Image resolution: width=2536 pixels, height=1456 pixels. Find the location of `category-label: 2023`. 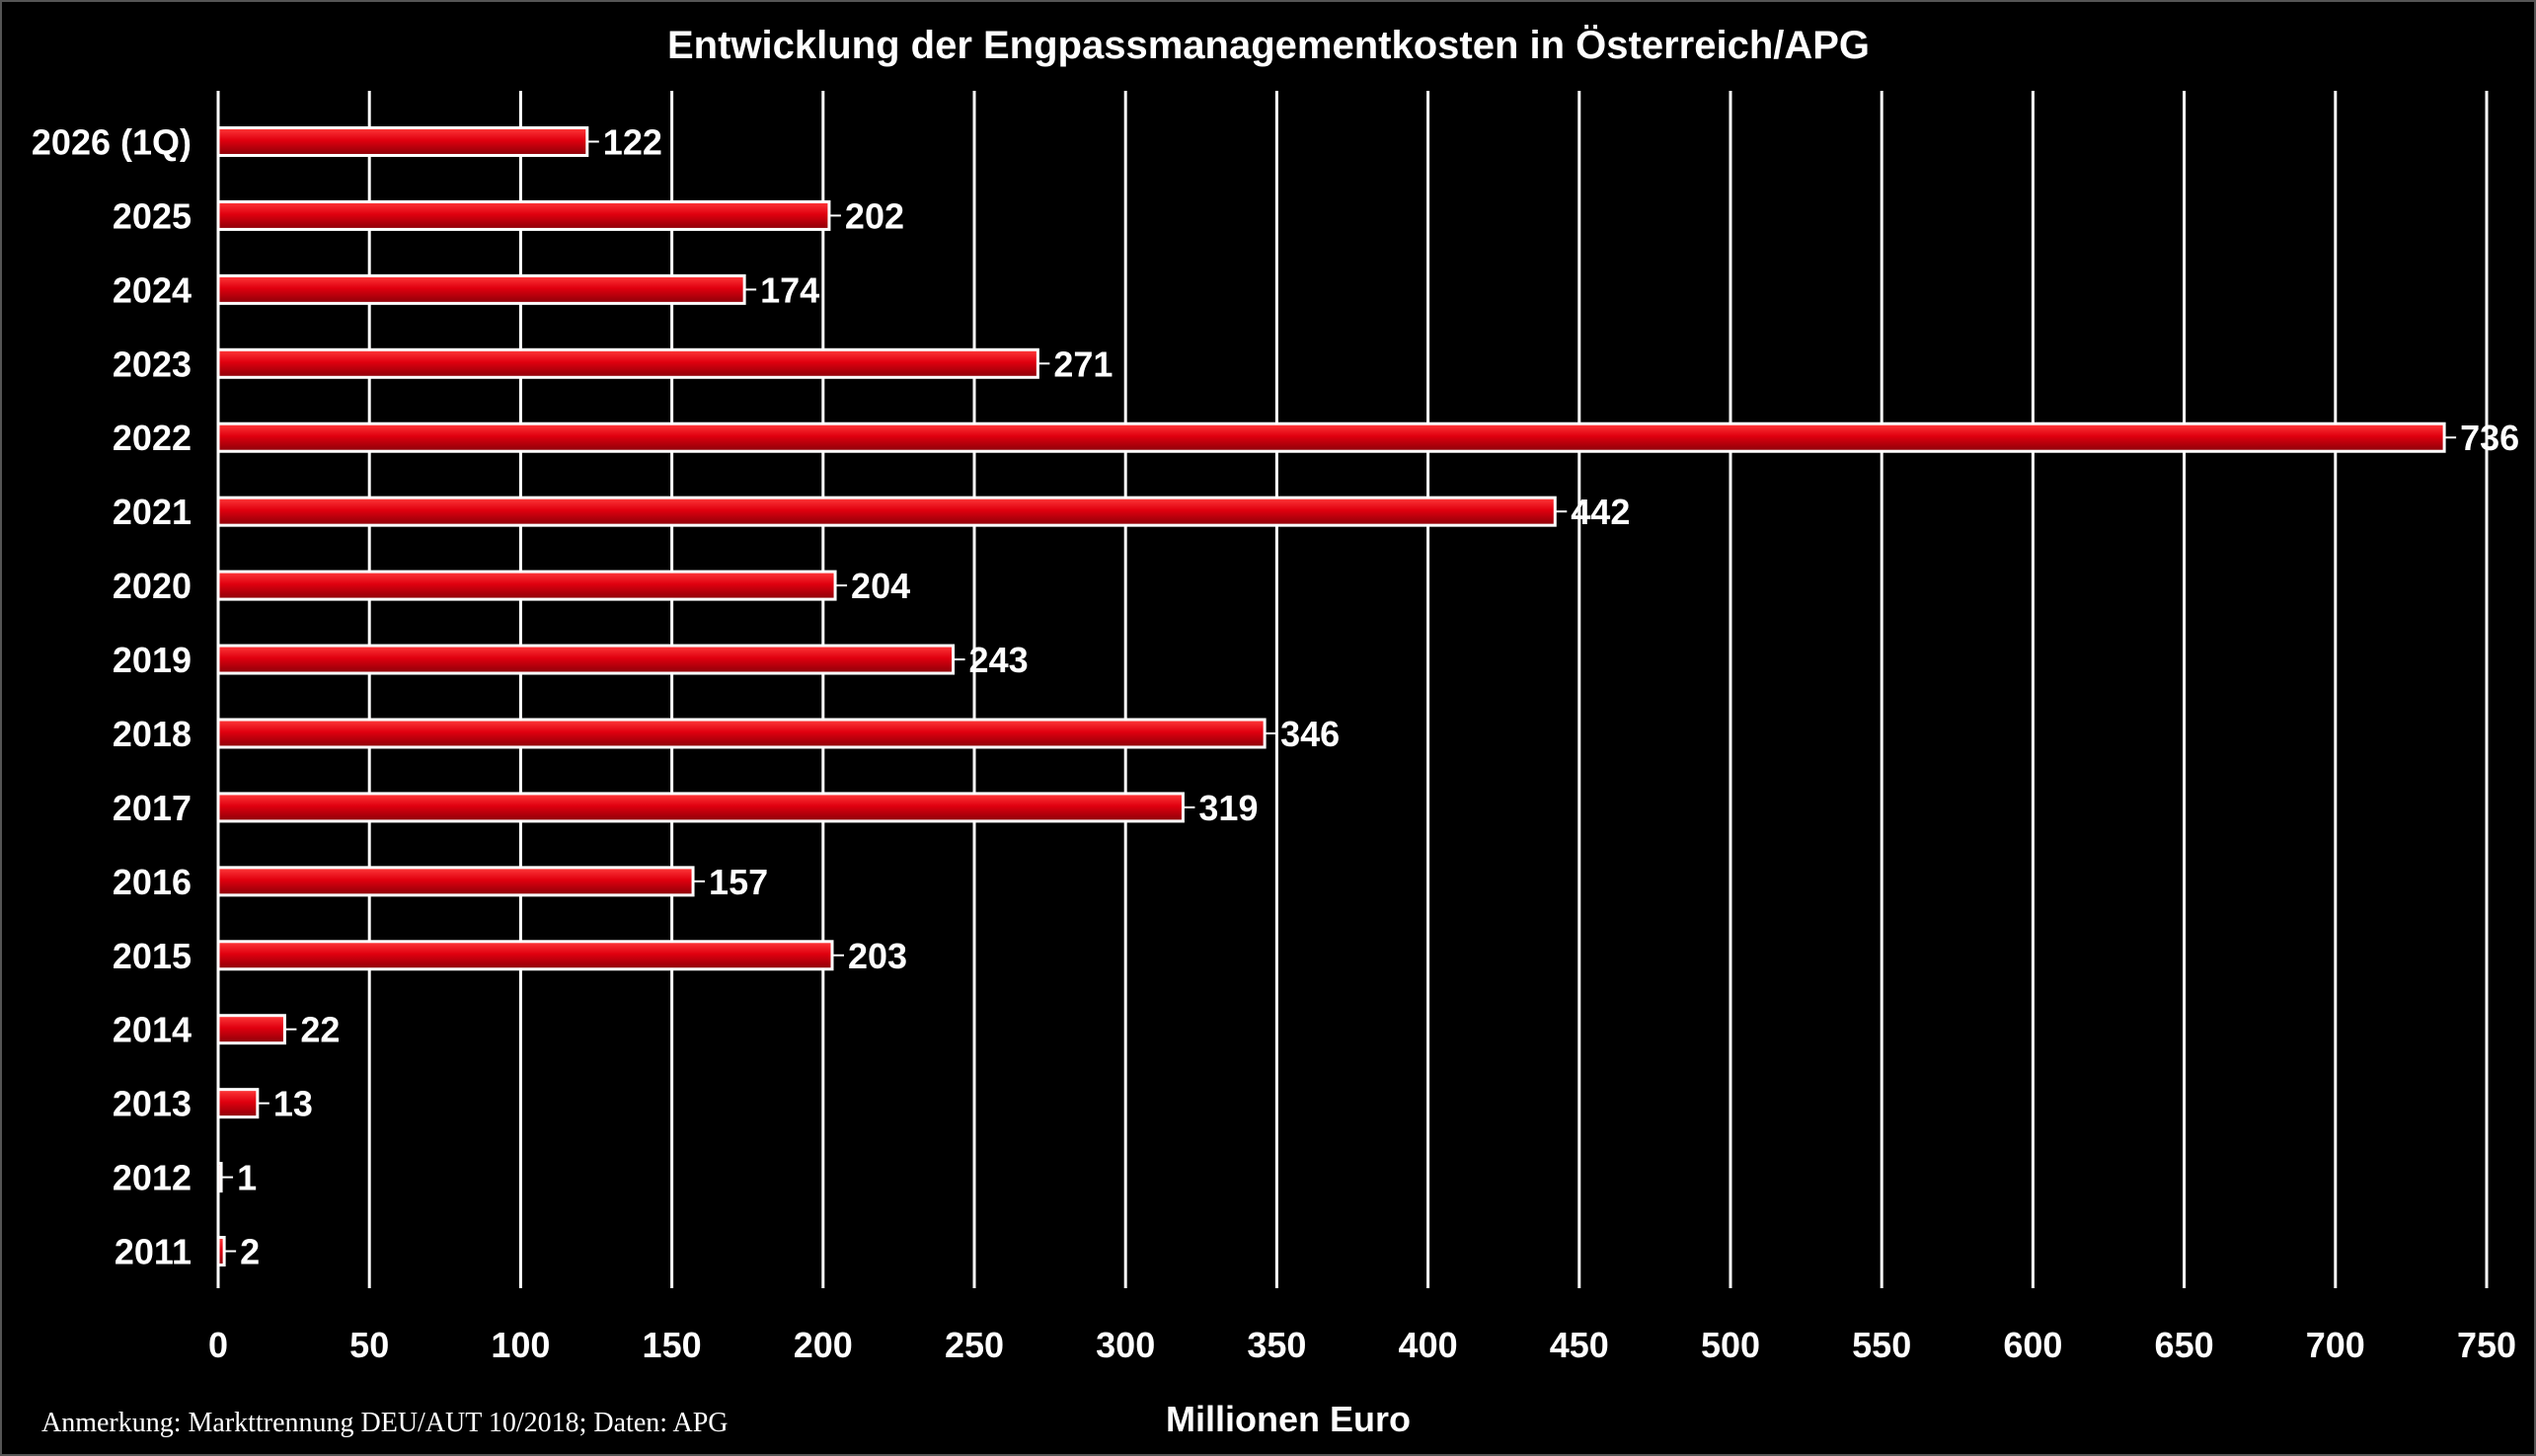

category-label: 2023 is located at coordinates (152, 364).